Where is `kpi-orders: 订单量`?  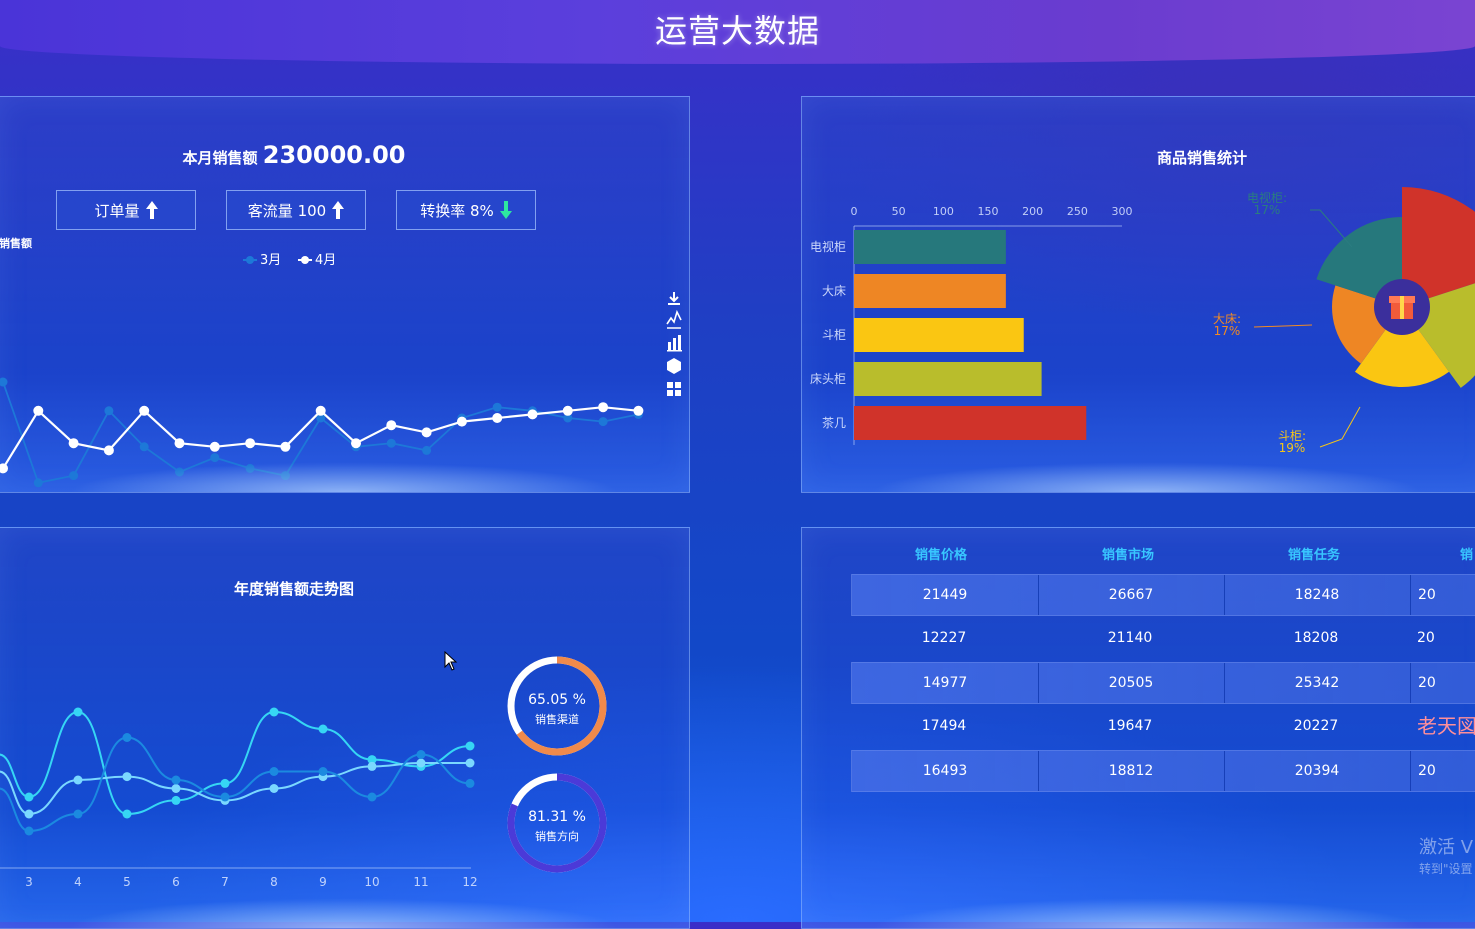
kpi-orders: 订单量 is located at coordinates (126, 210).